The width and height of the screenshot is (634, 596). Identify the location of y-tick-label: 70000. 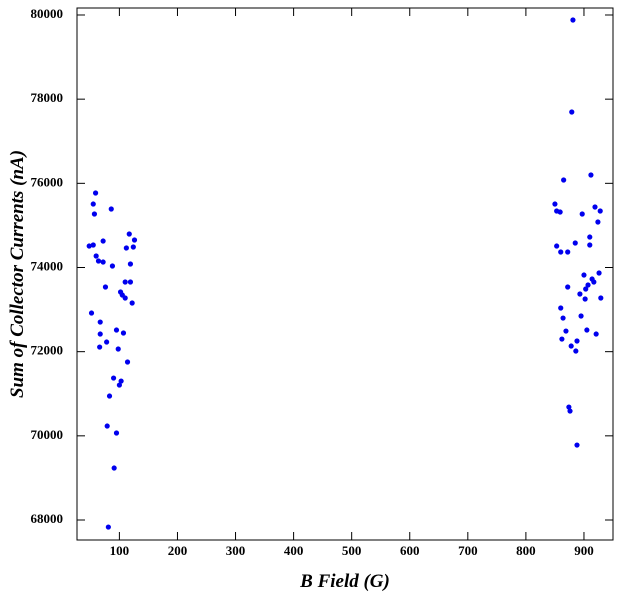
(47, 434).